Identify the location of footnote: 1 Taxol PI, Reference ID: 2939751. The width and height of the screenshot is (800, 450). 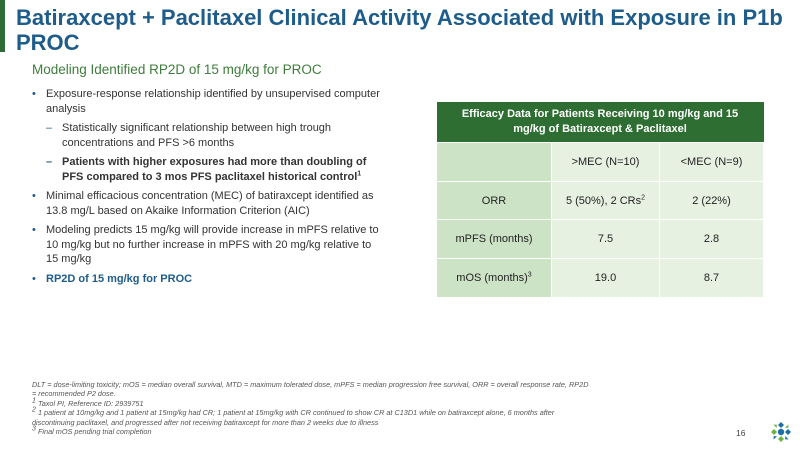
(88, 402).